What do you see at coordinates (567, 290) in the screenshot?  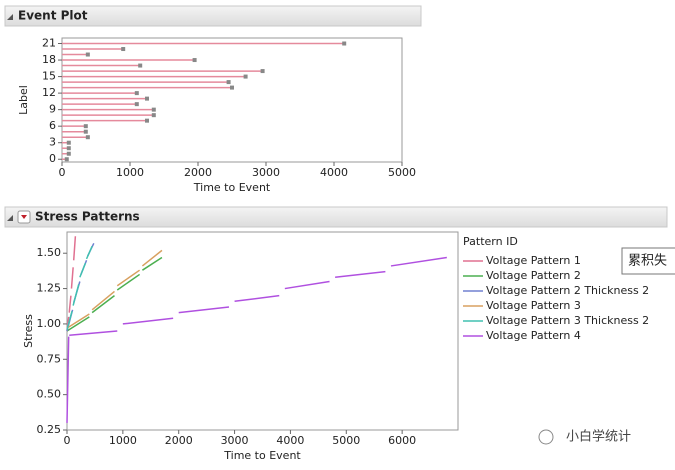 I see `legend-label: Voltage Pattern 2 Thickness 2` at bounding box center [567, 290].